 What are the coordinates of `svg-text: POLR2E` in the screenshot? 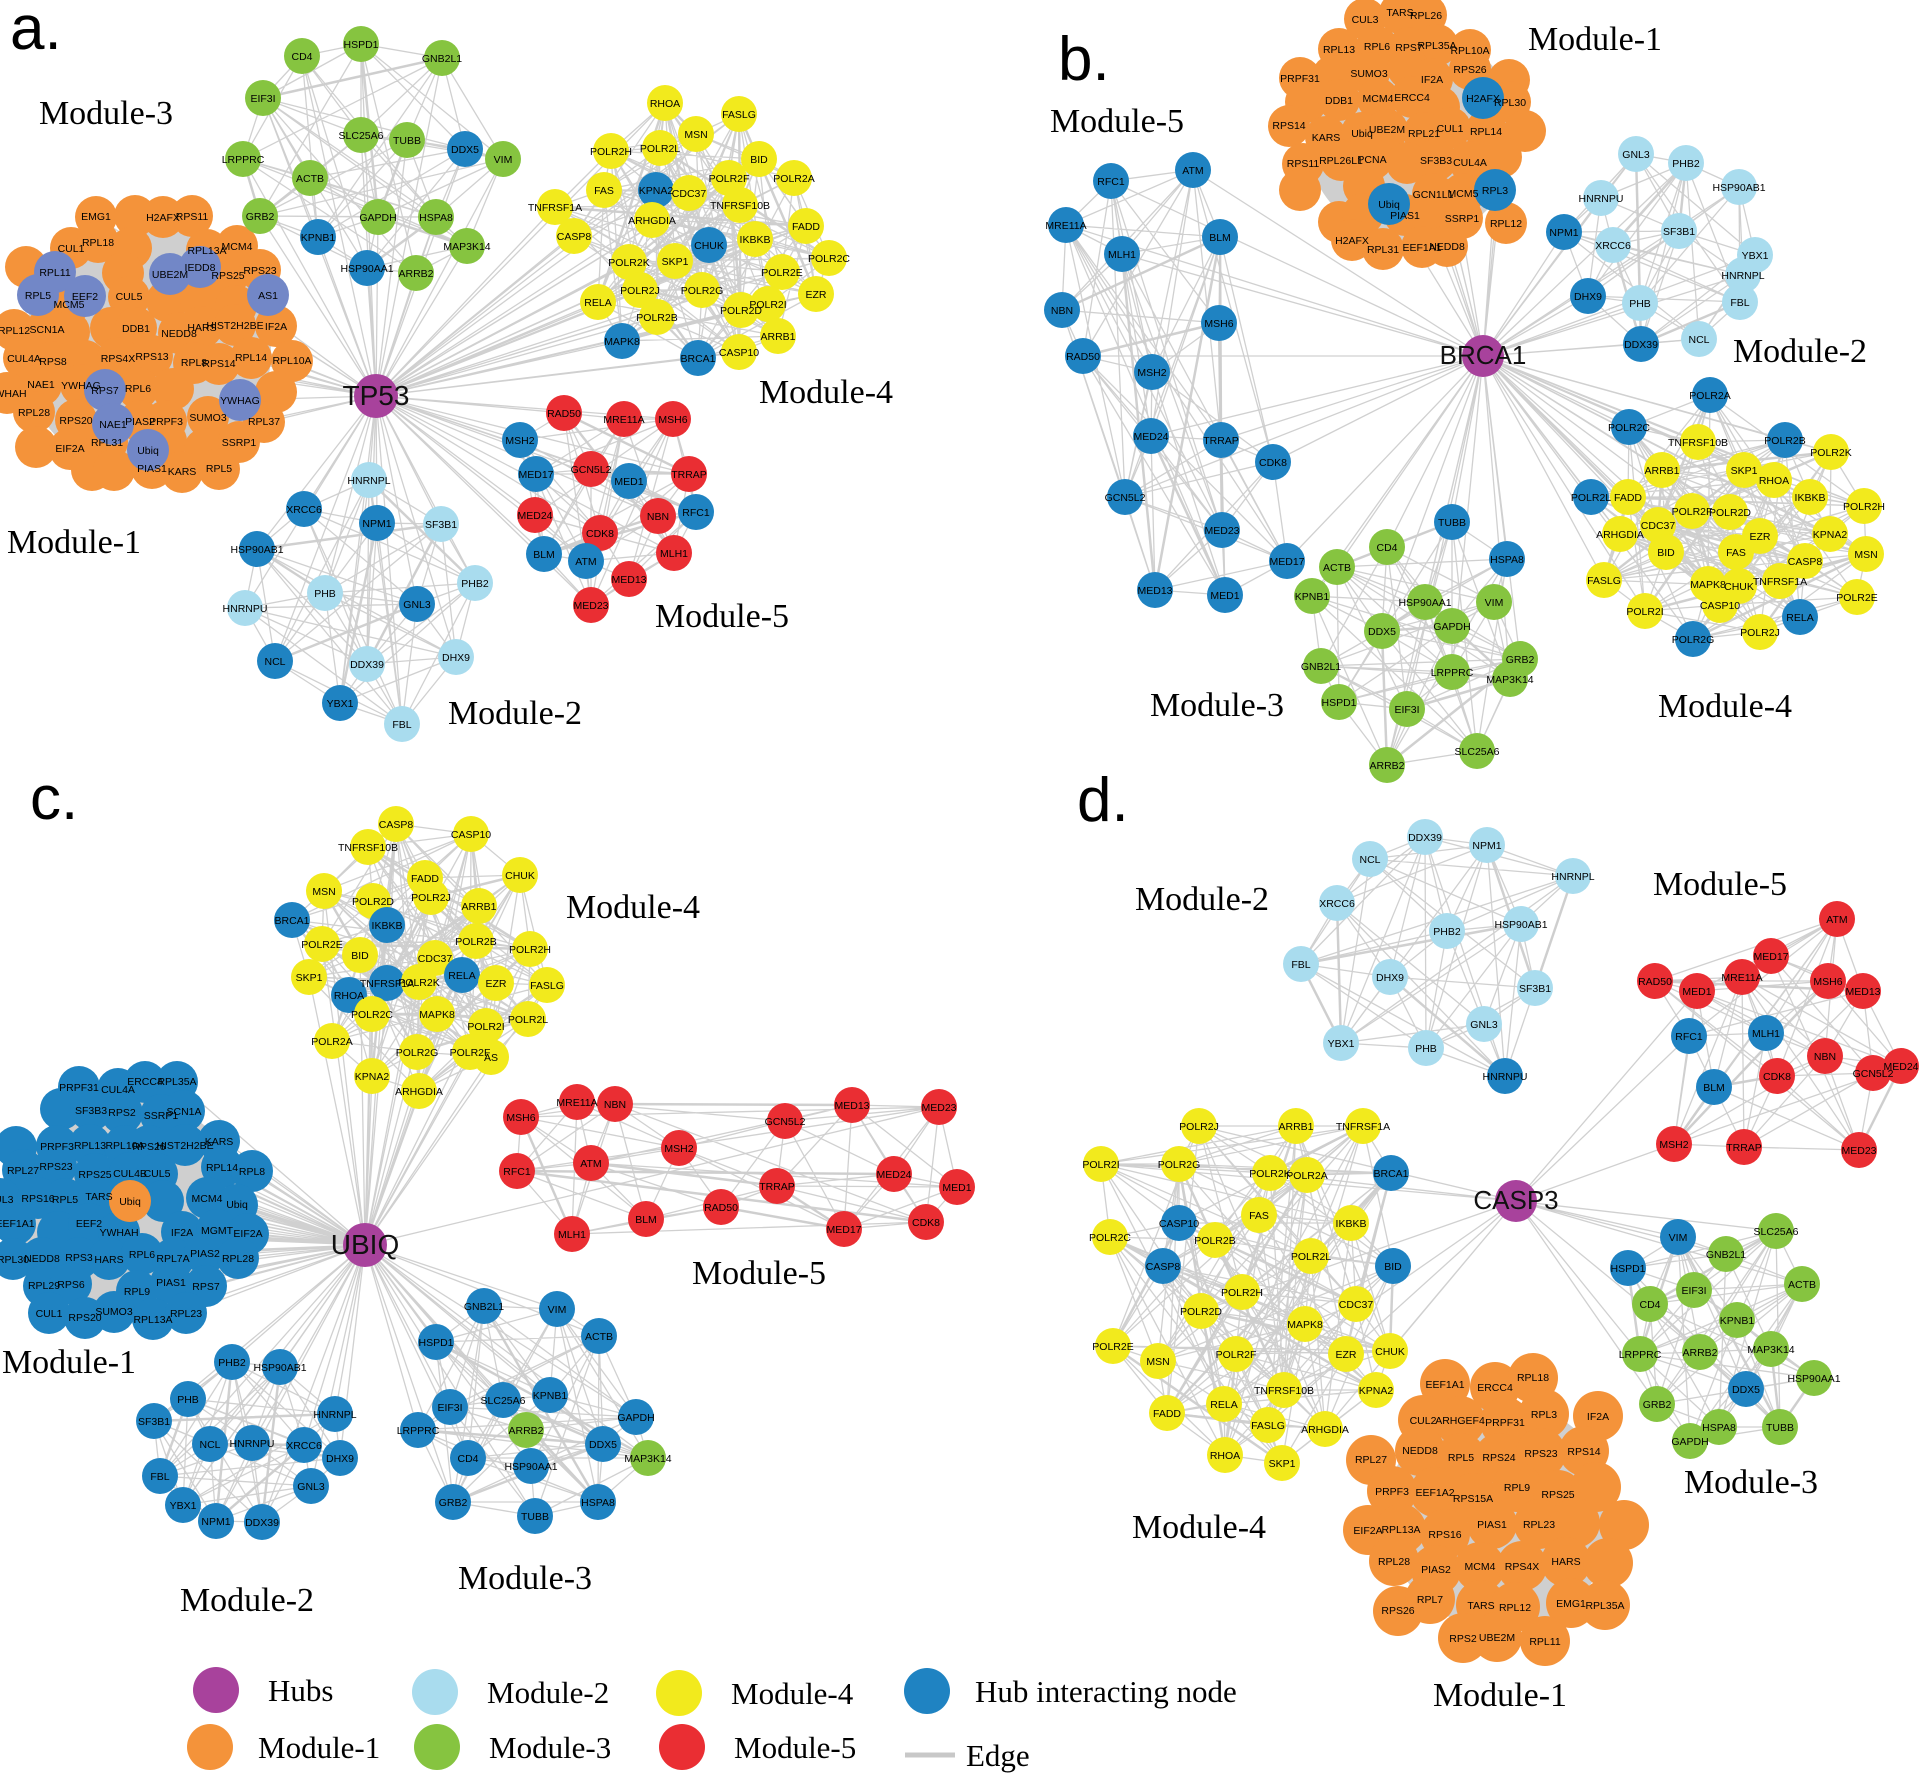 It's located at (321, 945).